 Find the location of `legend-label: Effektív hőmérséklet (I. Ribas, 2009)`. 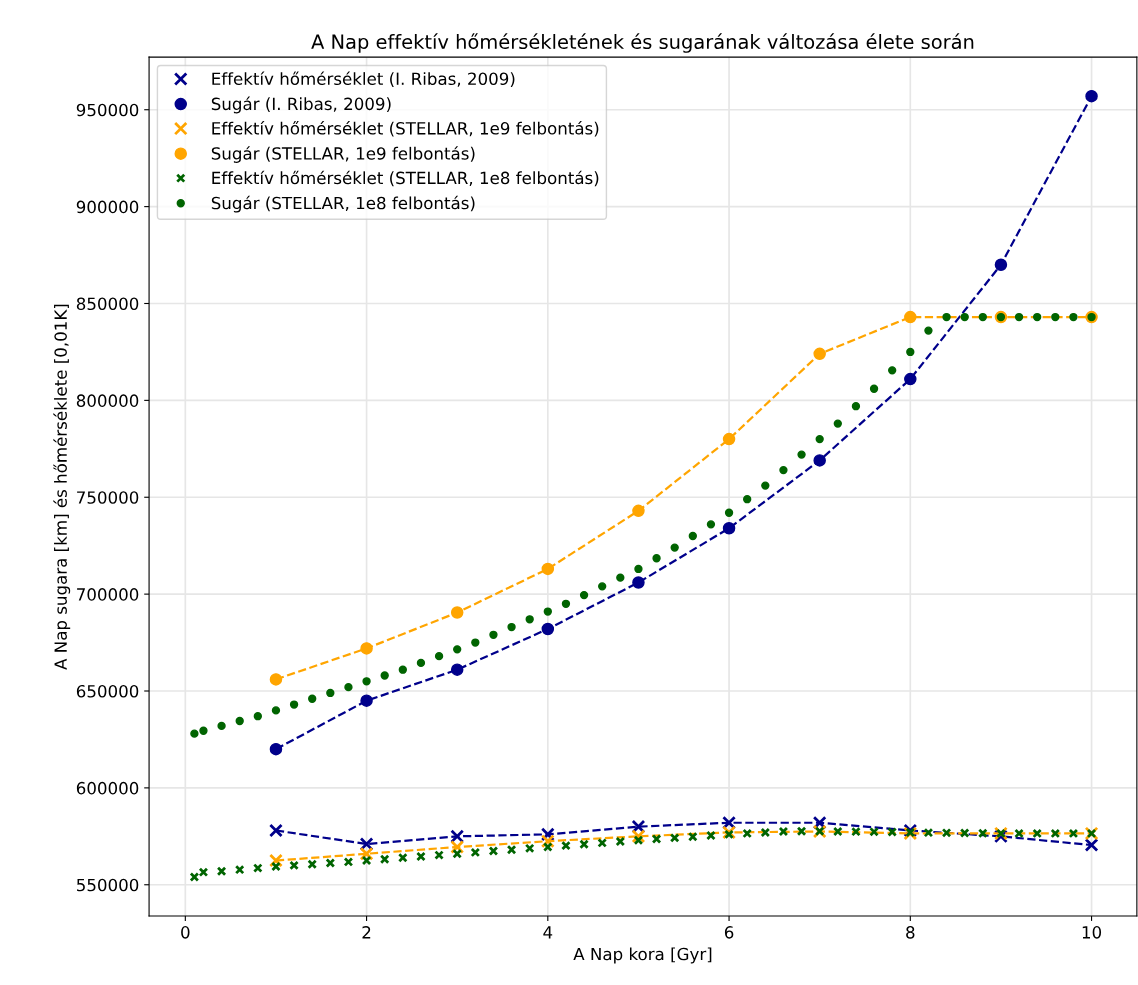

legend-label: Effektív hőmérséklet (I. Ribas, 2009) is located at coordinates (363, 79).